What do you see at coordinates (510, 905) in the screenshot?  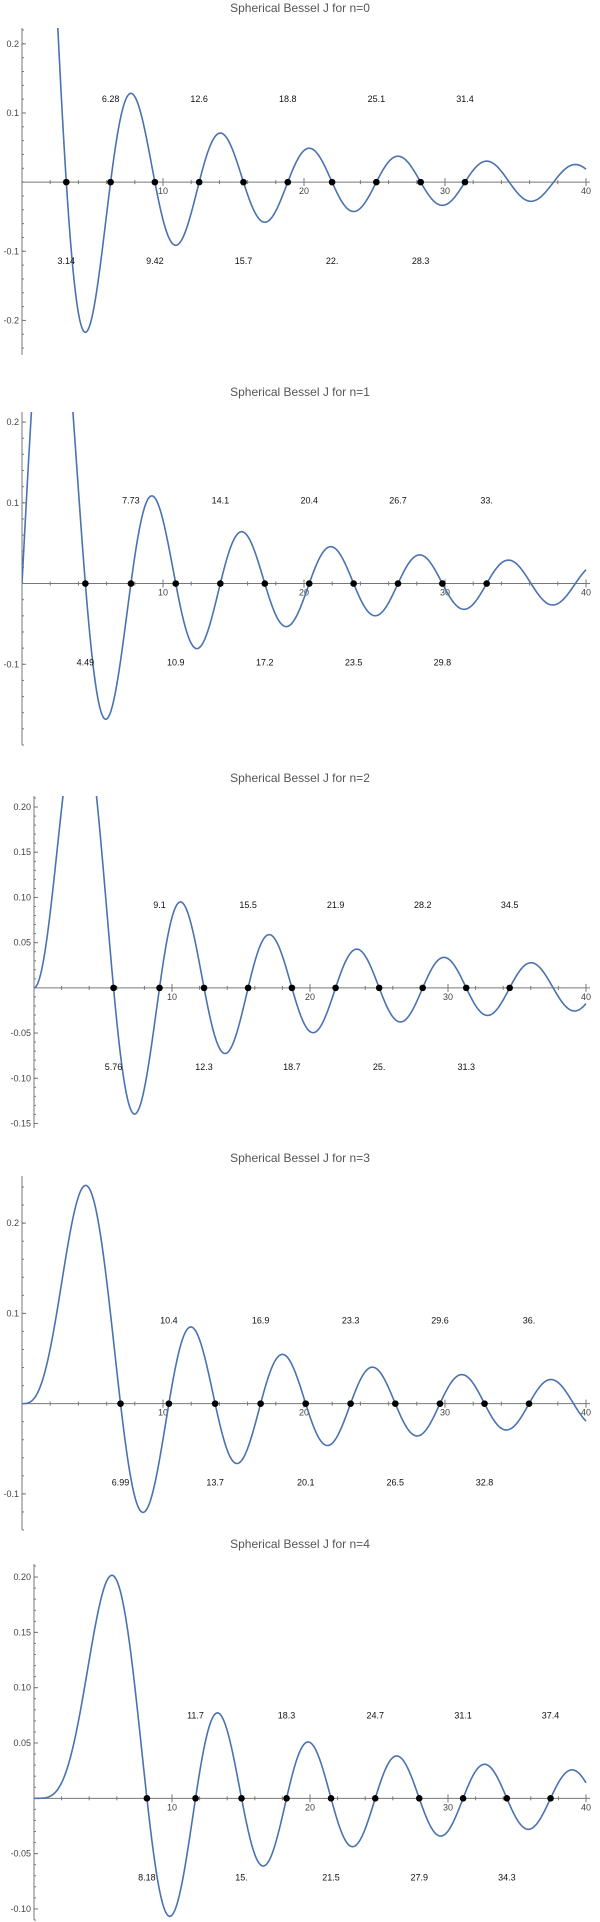 I see `zero-label: 34.5` at bounding box center [510, 905].